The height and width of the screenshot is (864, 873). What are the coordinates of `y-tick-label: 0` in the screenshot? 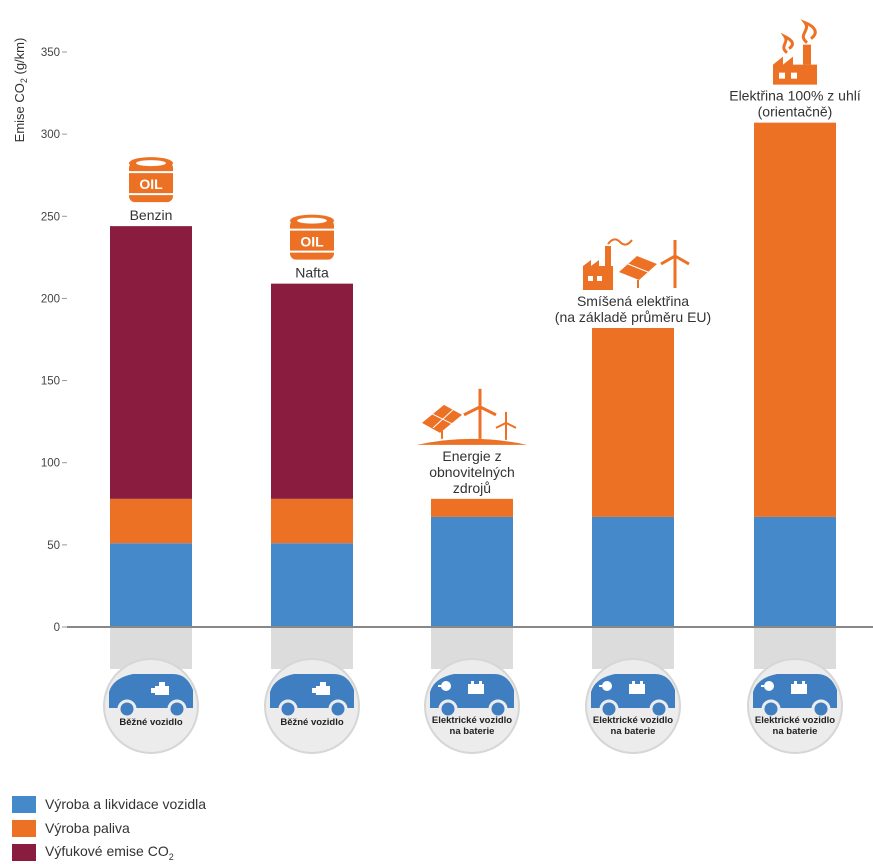 It's located at (57, 628).